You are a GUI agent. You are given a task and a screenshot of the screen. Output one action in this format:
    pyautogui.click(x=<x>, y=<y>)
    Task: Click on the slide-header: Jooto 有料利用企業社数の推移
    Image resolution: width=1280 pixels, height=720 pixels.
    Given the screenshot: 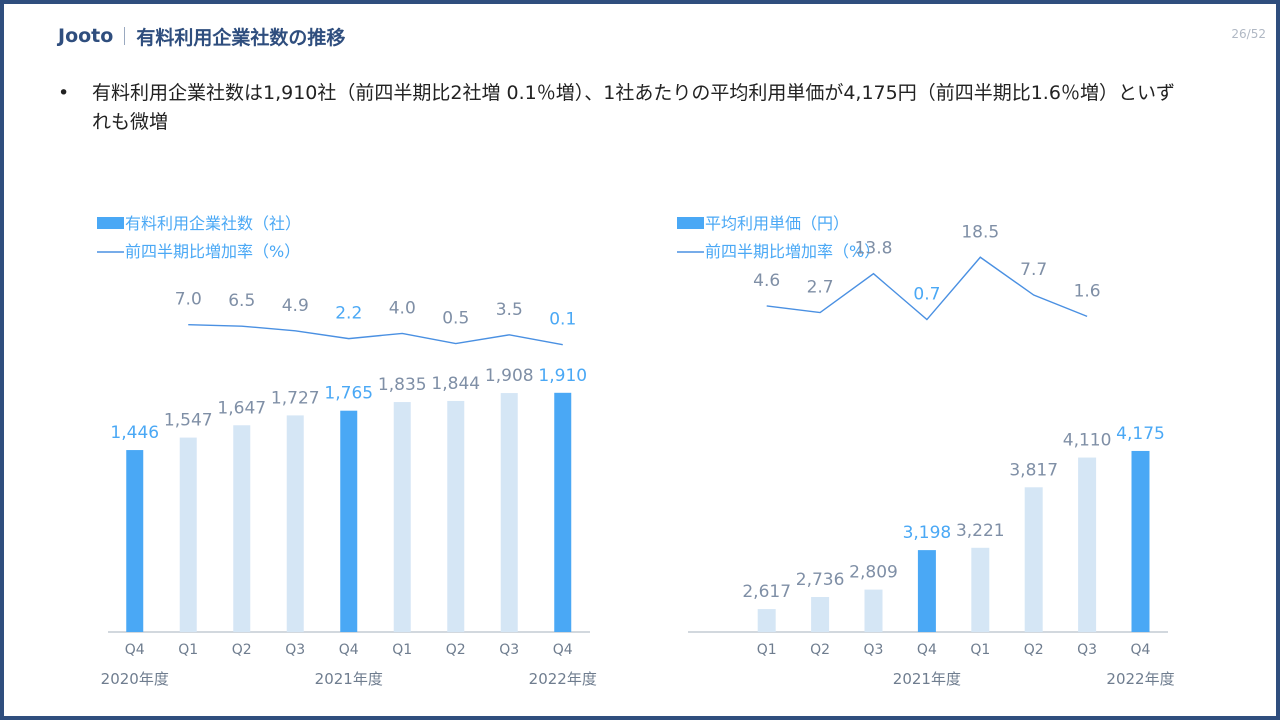 What is the action you would take?
    pyautogui.click(x=201, y=36)
    